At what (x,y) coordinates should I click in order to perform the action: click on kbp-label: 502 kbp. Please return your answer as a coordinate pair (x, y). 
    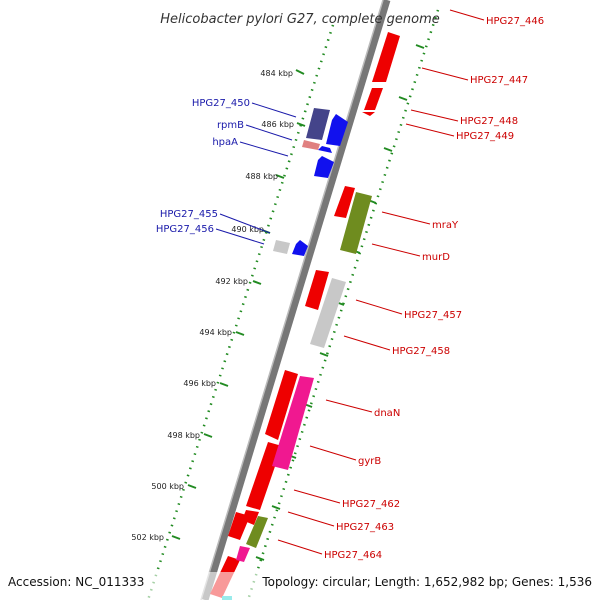
    Looking at the image, I should click on (147, 537).